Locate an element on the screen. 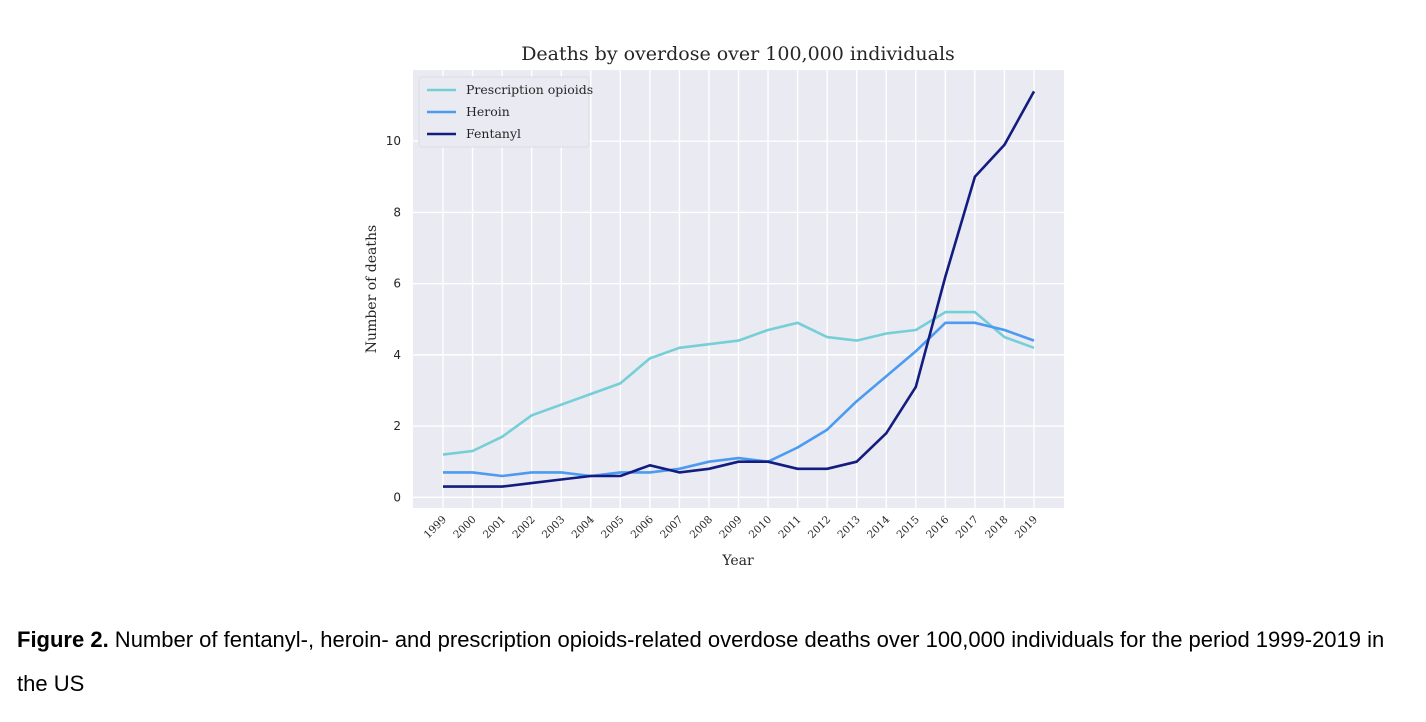  x-tick-label: 2005 is located at coordinates (612, 527).